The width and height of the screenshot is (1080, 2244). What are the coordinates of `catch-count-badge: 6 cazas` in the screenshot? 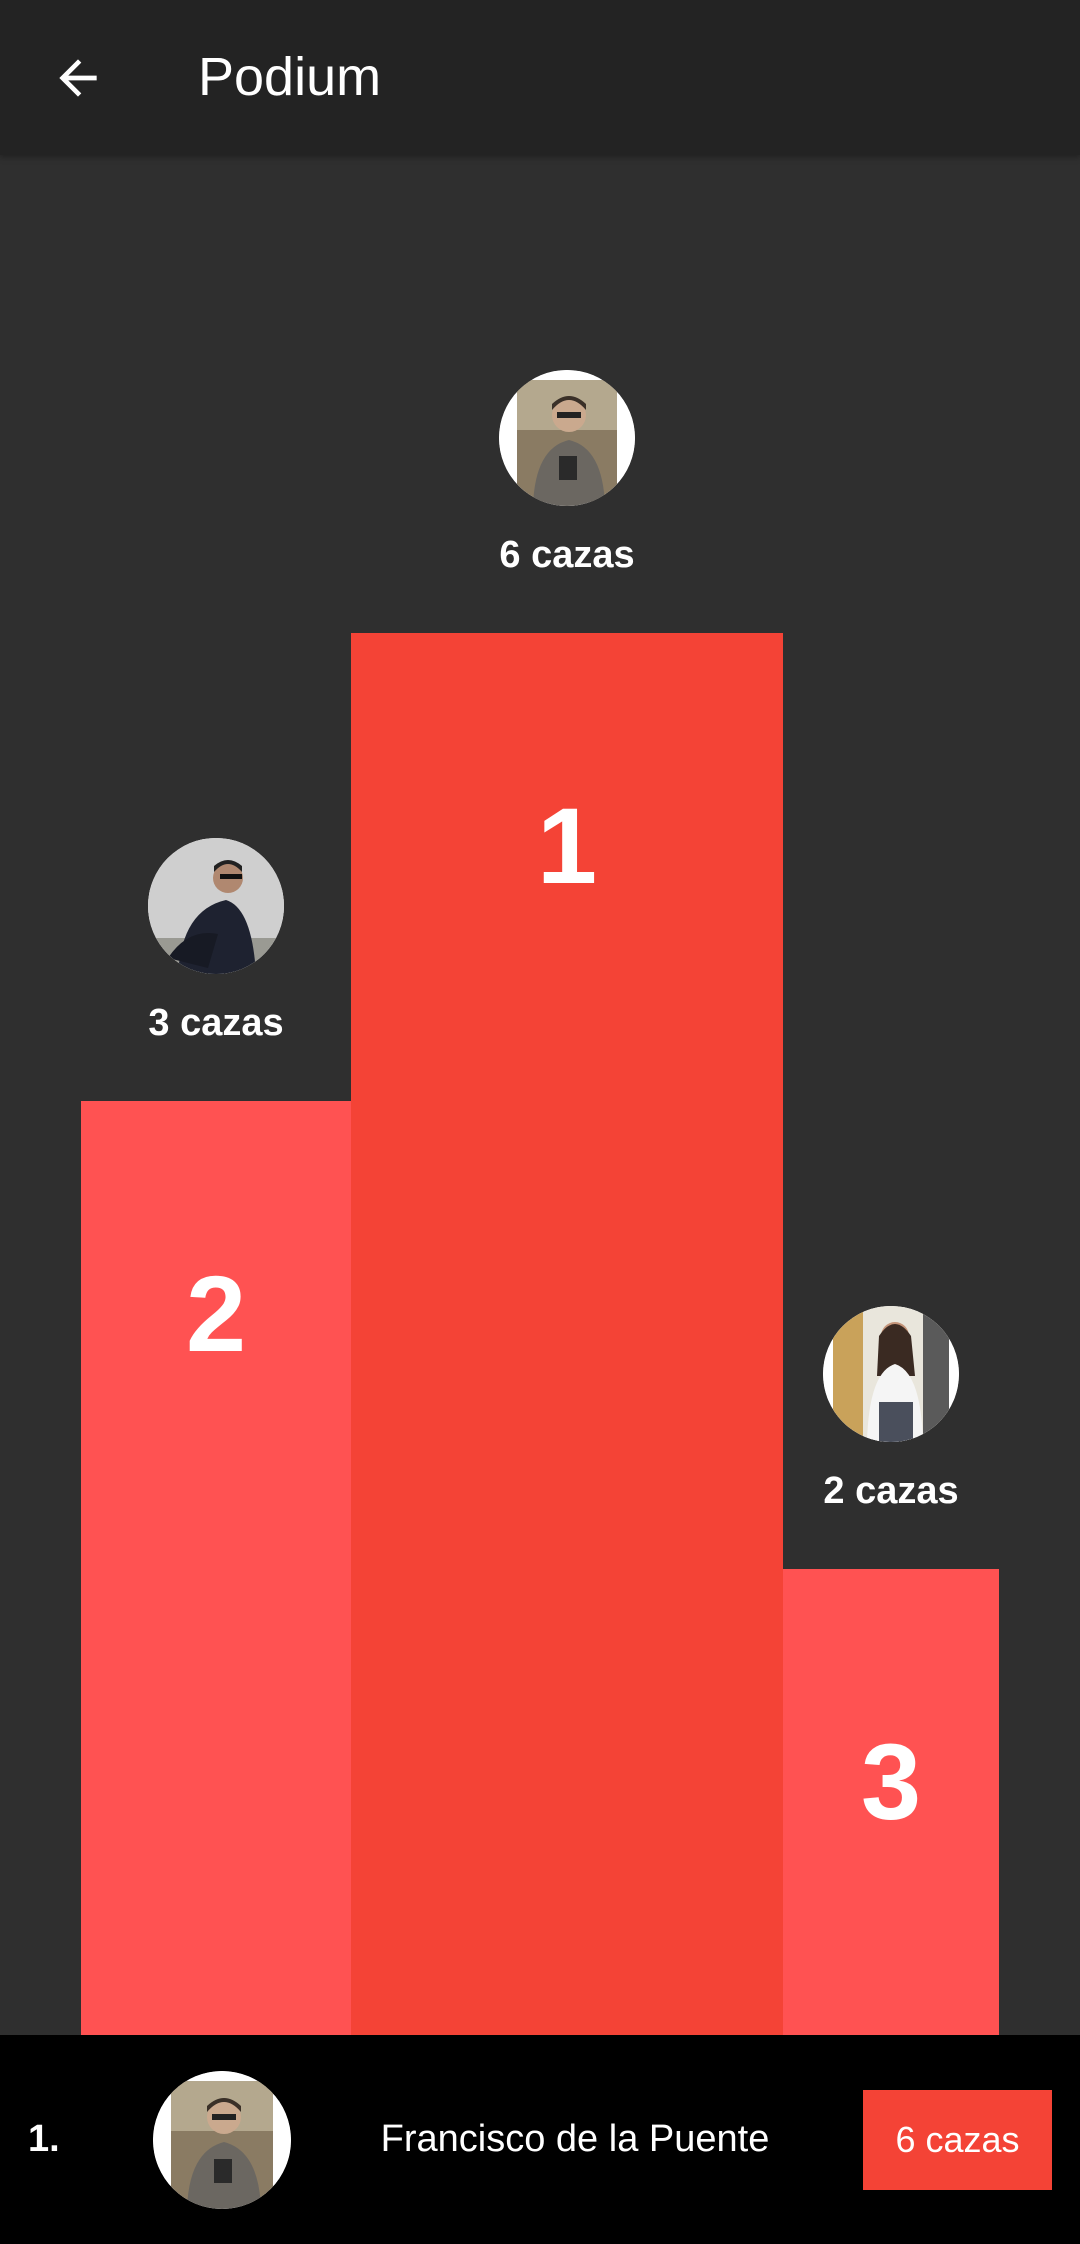 It's located at (957, 2140).